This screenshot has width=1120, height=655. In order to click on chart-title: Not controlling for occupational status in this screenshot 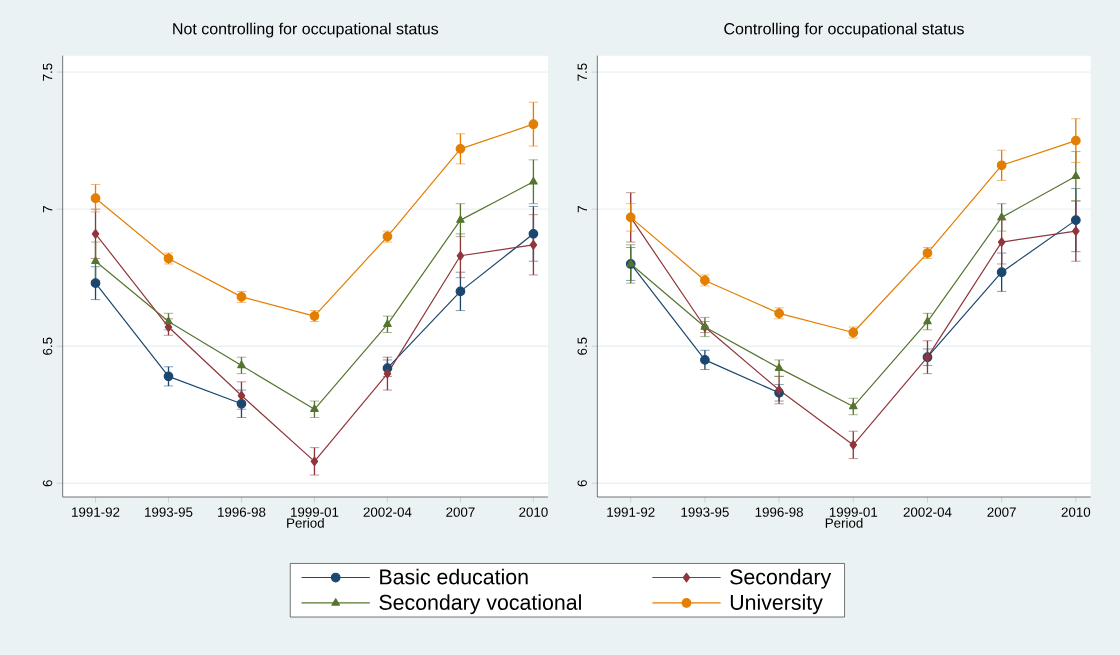, I will do `click(306, 30)`.